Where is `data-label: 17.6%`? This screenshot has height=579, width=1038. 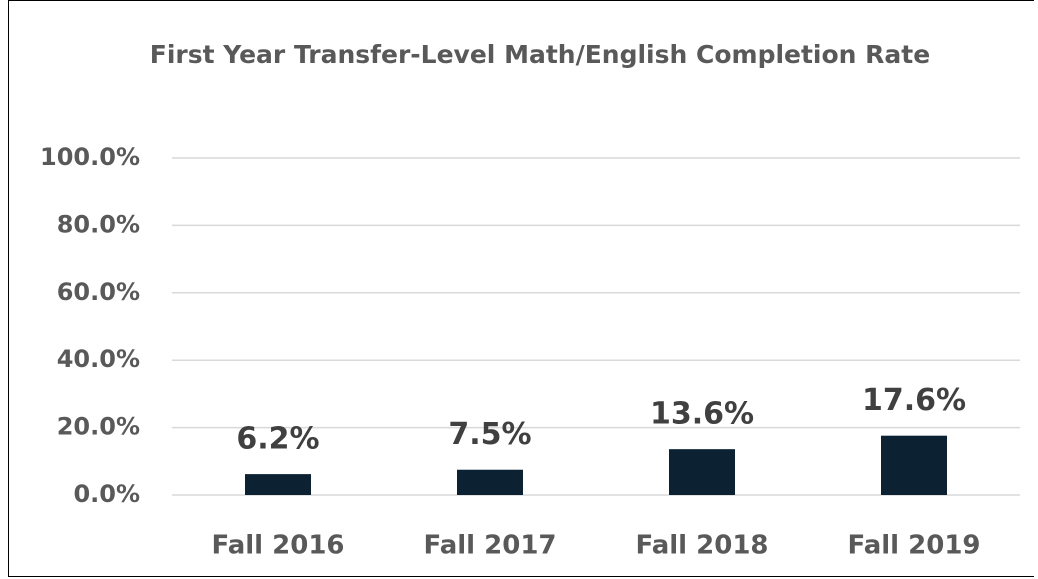 data-label: 17.6% is located at coordinates (914, 400).